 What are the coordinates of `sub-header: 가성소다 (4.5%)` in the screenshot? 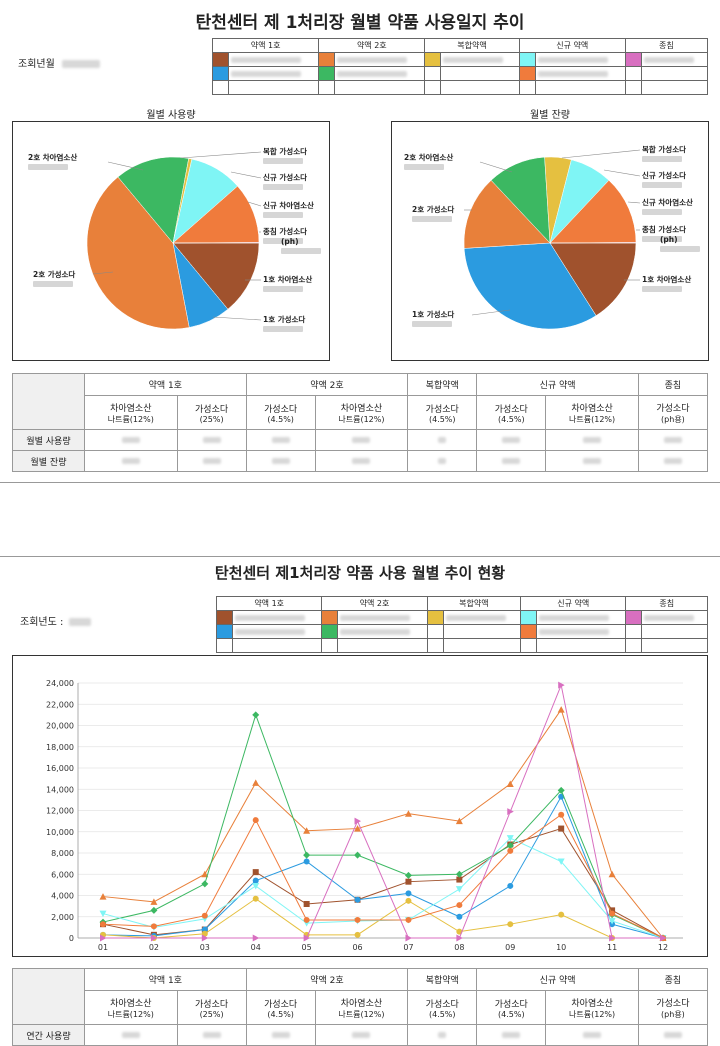 It's located at (511, 1007).